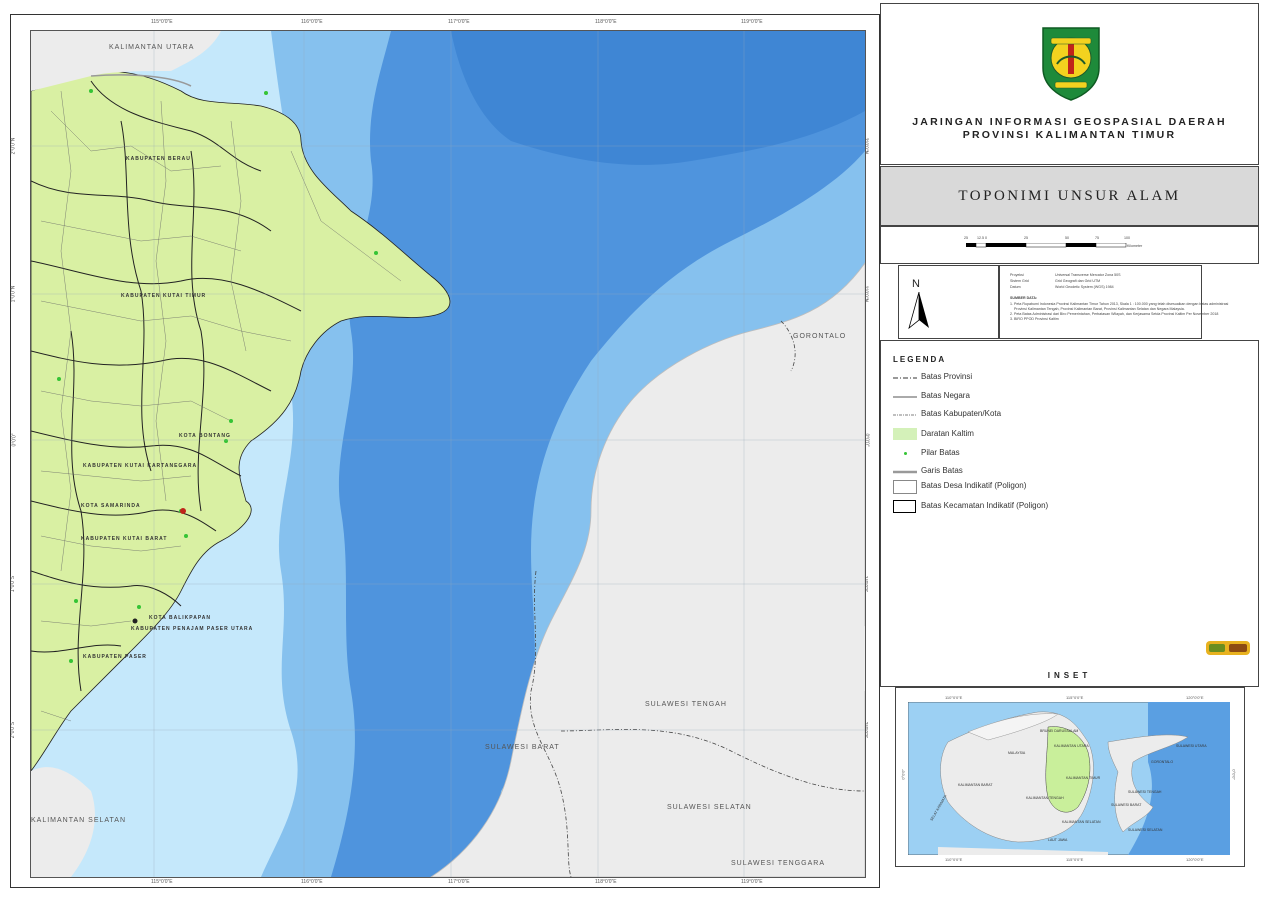 This screenshot has height=900, width=1275. Describe the element at coordinates (192, 629) in the screenshot. I see `label-kab-penajam: KABUPATEN PENAJAM PASER UTARA` at that location.